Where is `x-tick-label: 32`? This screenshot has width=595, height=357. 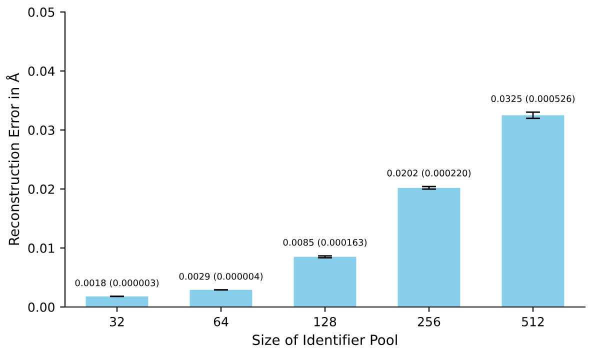
x-tick-label: 32 is located at coordinates (117, 321).